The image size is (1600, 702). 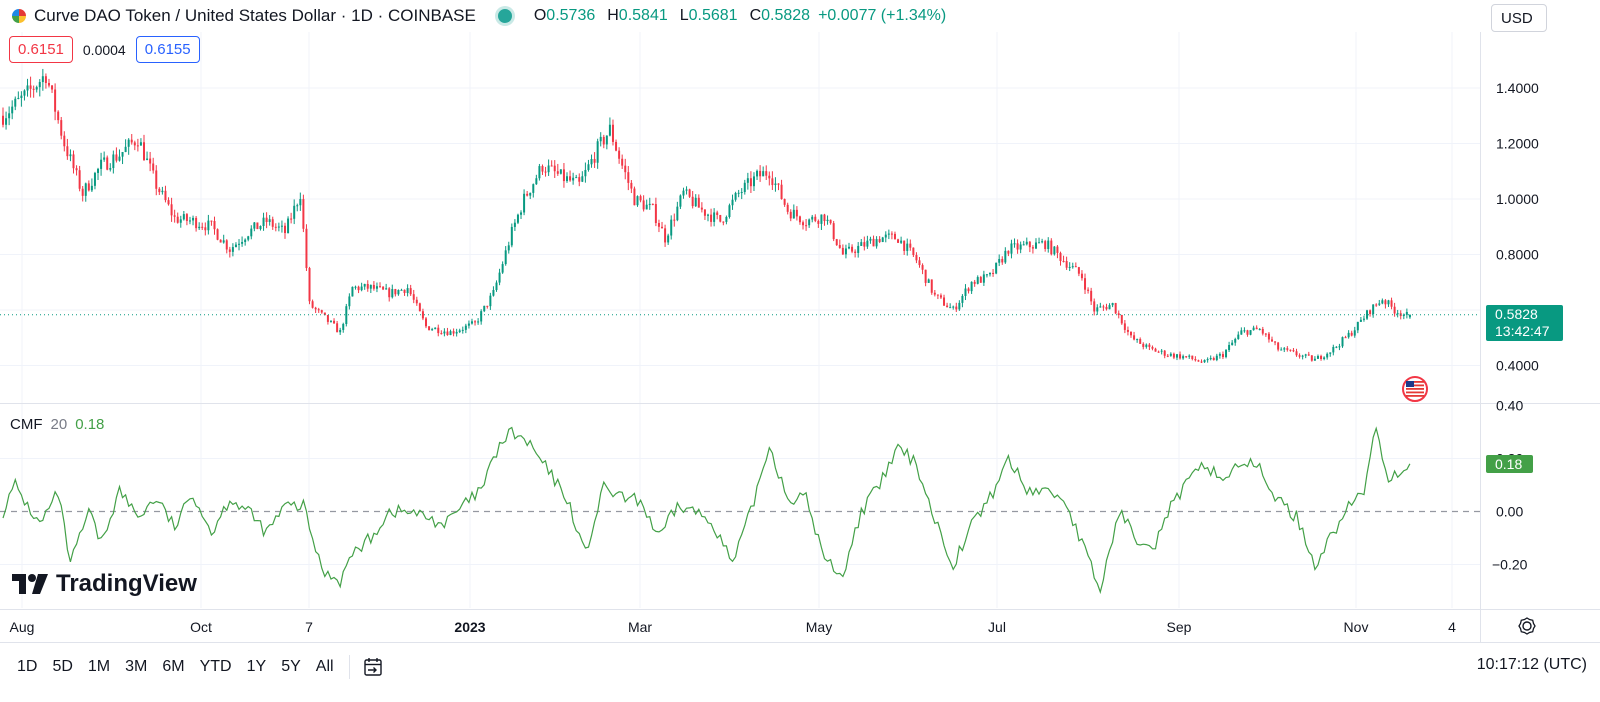 I want to click on timeframe-6m: 6M, so click(x=173, y=666).